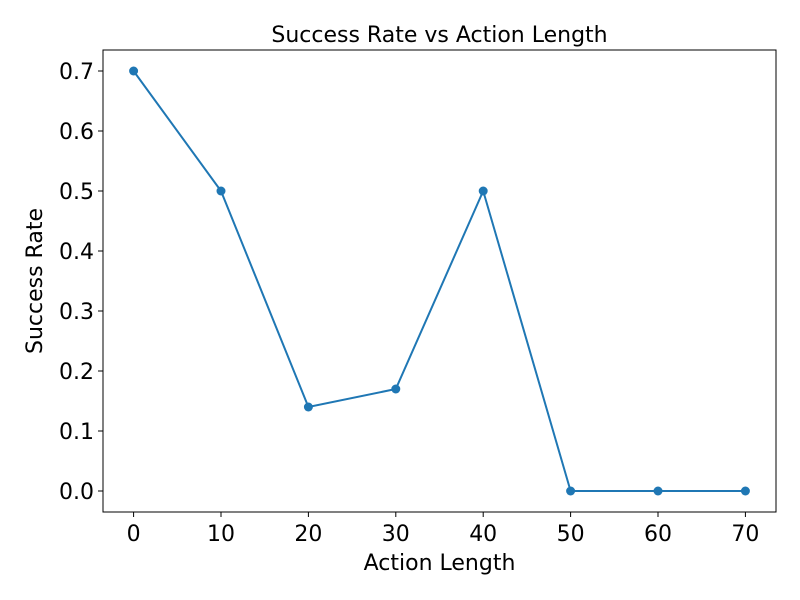  What do you see at coordinates (483, 534) in the screenshot?
I see `x-tick-label: 40` at bounding box center [483, 534].